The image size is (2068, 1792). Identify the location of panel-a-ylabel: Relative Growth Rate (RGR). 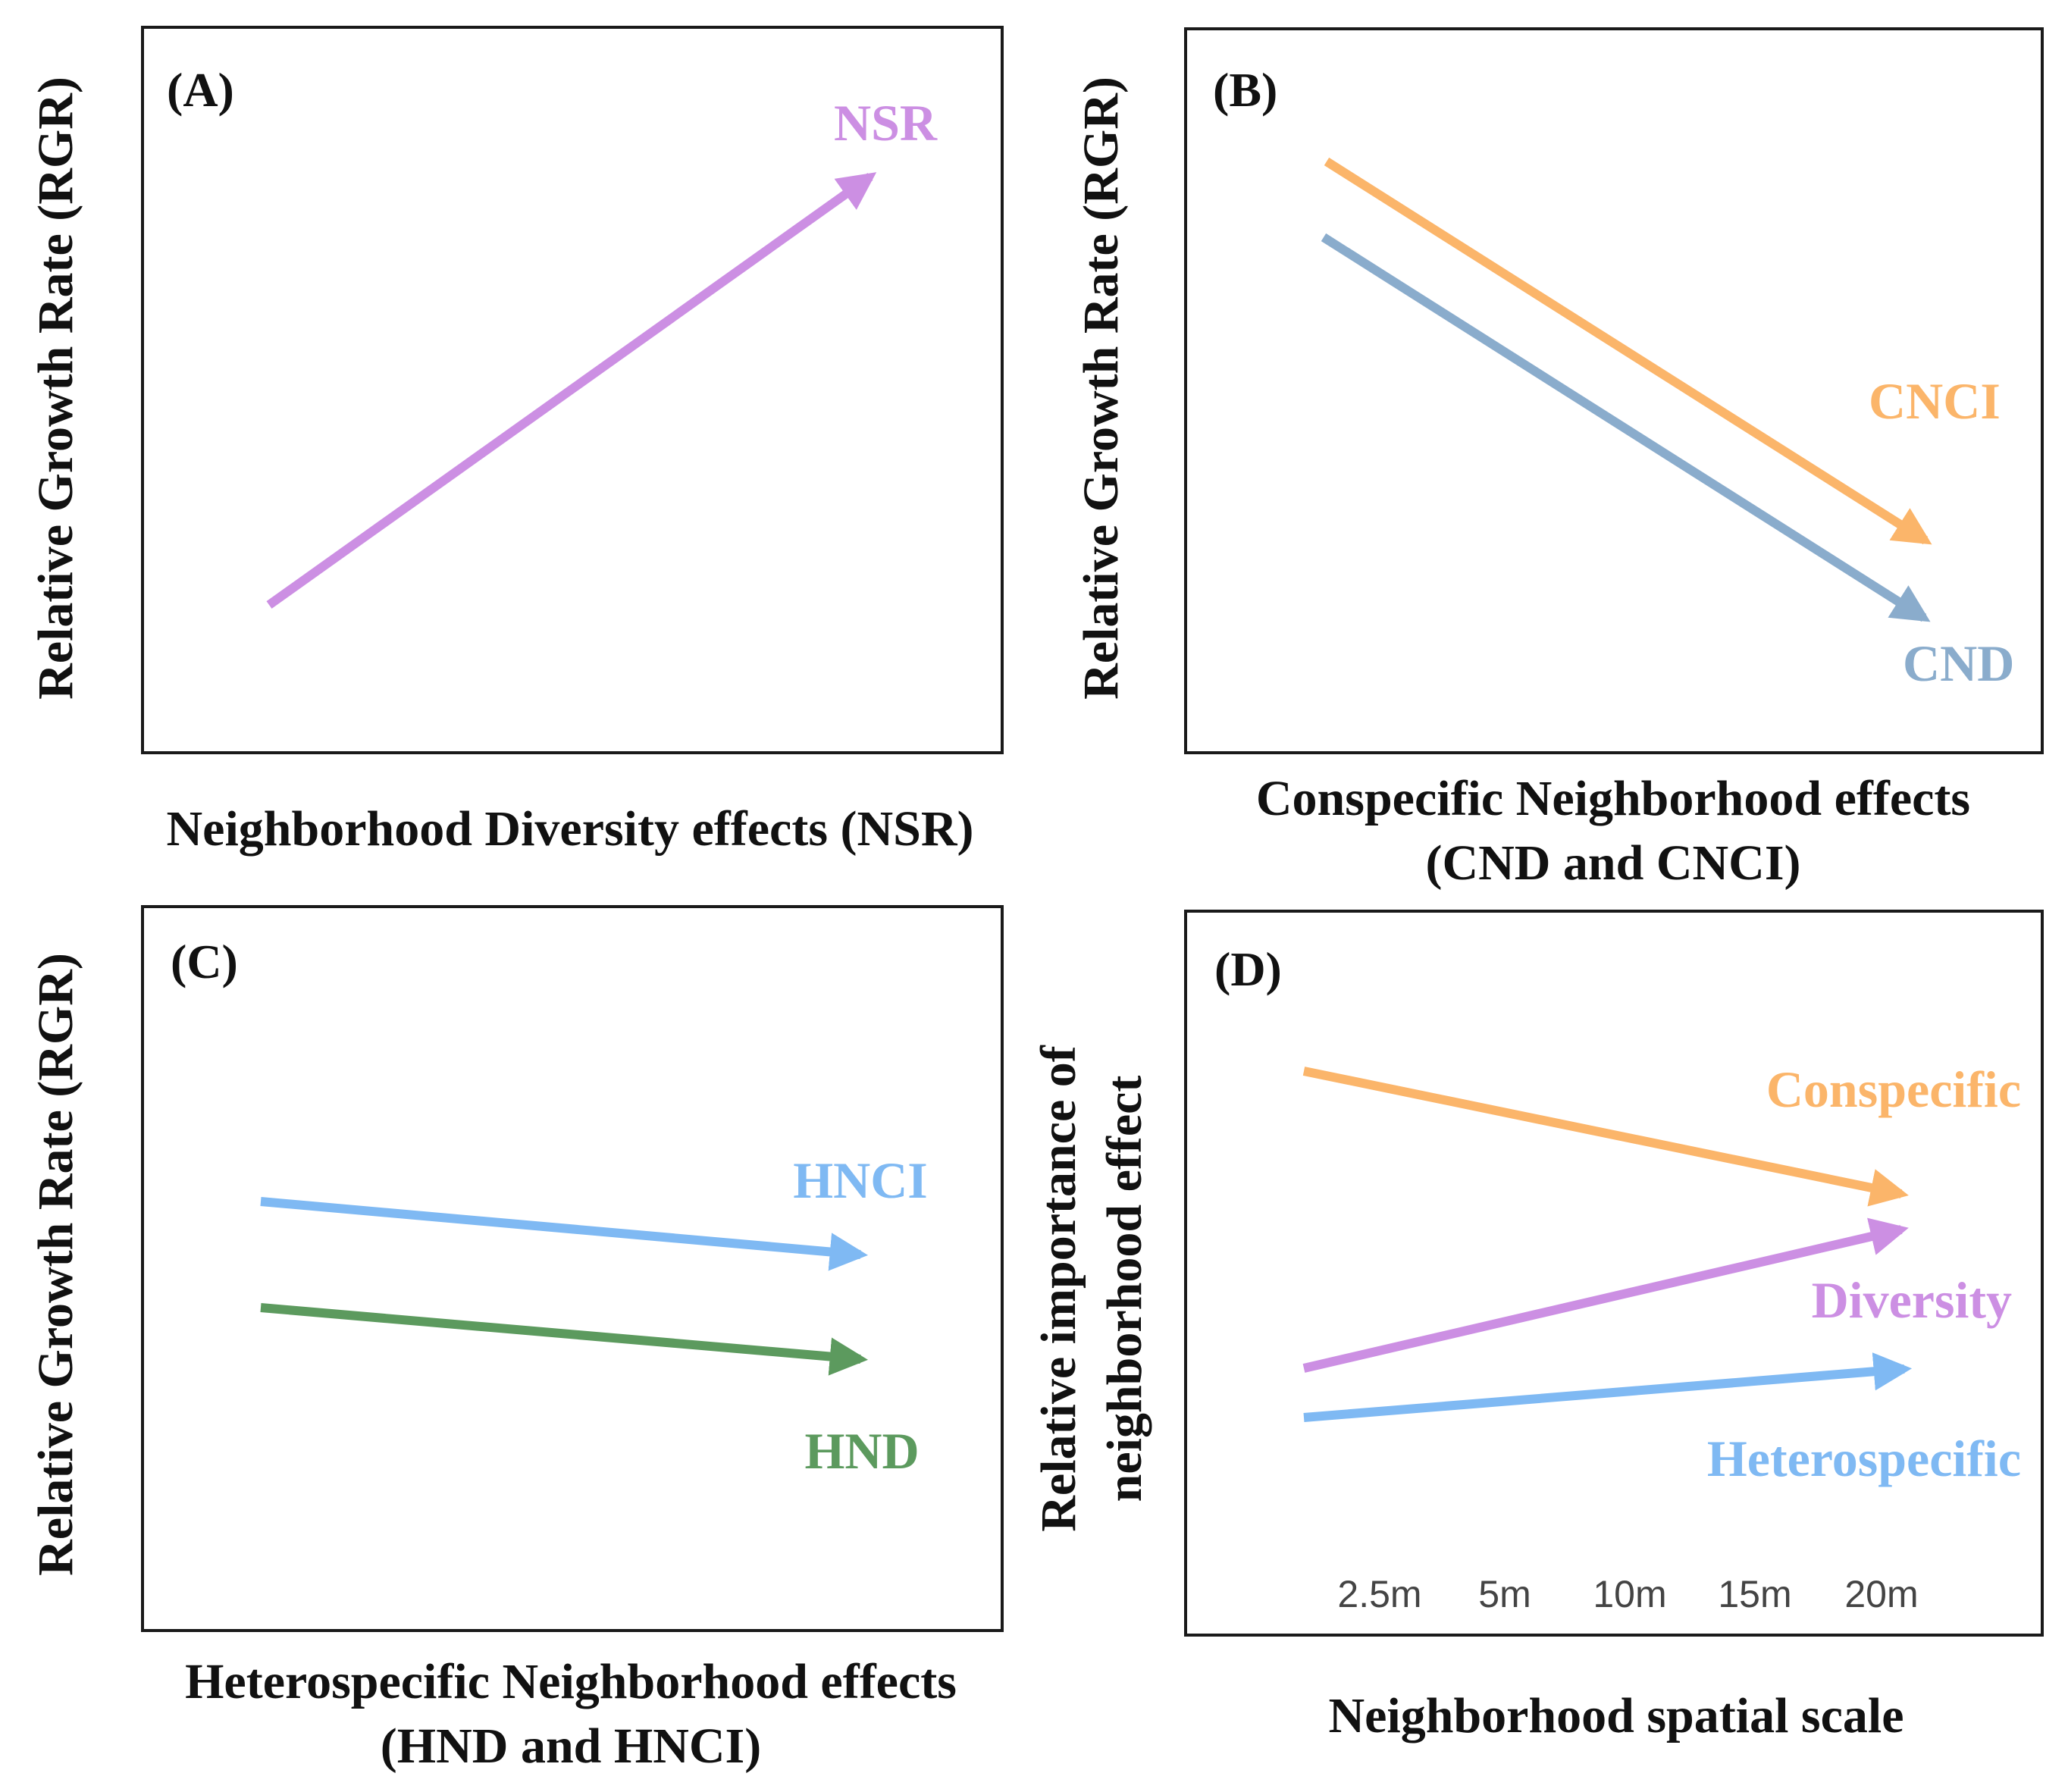
(55, 388).